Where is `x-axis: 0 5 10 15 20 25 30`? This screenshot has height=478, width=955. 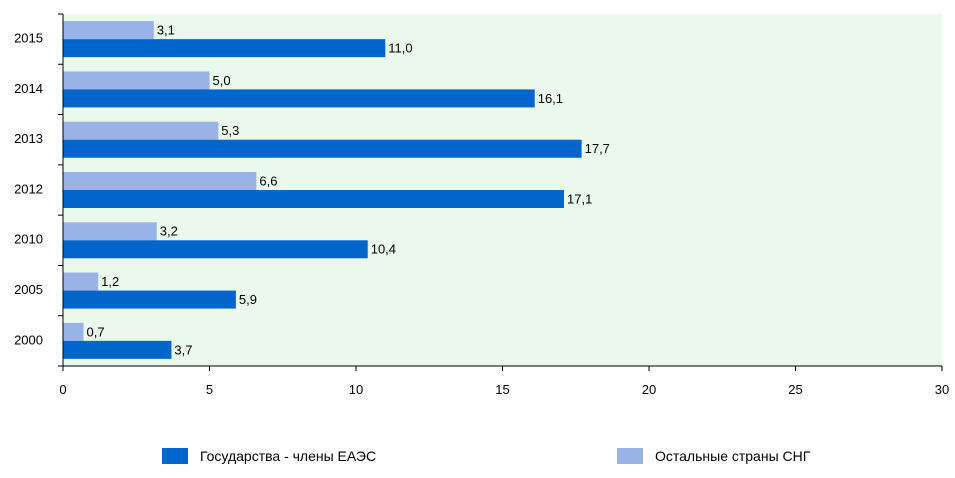 x-axis: 0 5 10 15 20 25 30 is located at coordinates (504, 381).